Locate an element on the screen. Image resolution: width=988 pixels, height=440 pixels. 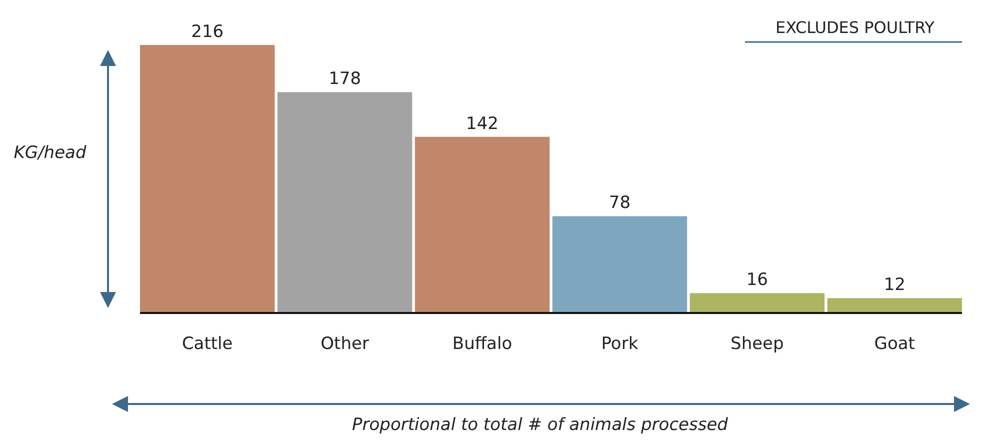
x-tick-label: Other is located at coordinates (344, 344).